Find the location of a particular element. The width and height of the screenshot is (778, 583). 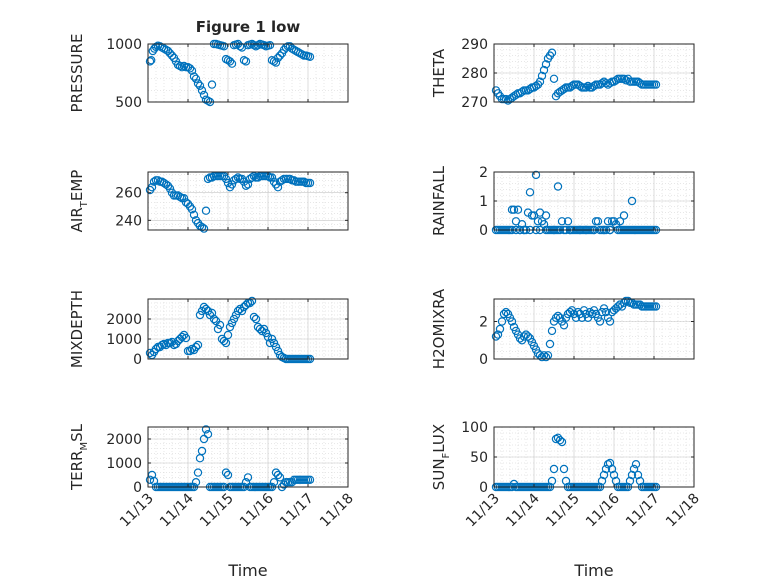

y-tick-label: 1 is located at coordinates (483, 202).